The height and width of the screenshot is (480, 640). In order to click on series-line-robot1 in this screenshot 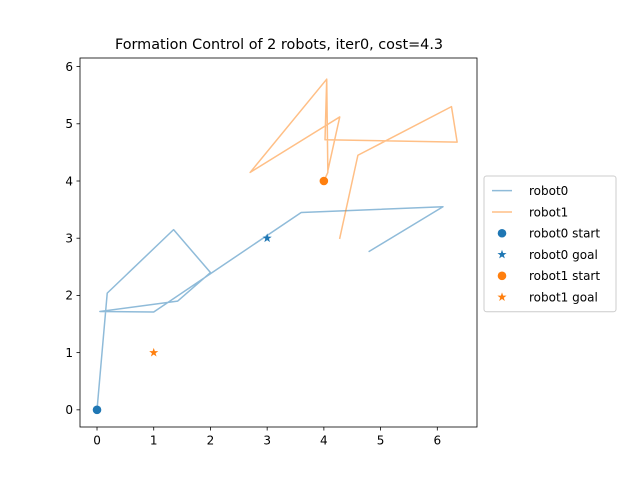, I will do `click(353, 159)`.